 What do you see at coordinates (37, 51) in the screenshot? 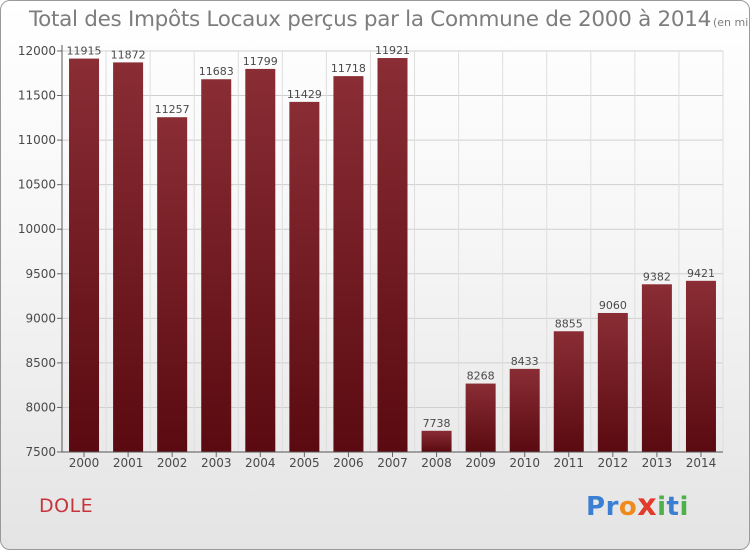
I see `y-tick-label: 12000` at bounding box center [37, 51].